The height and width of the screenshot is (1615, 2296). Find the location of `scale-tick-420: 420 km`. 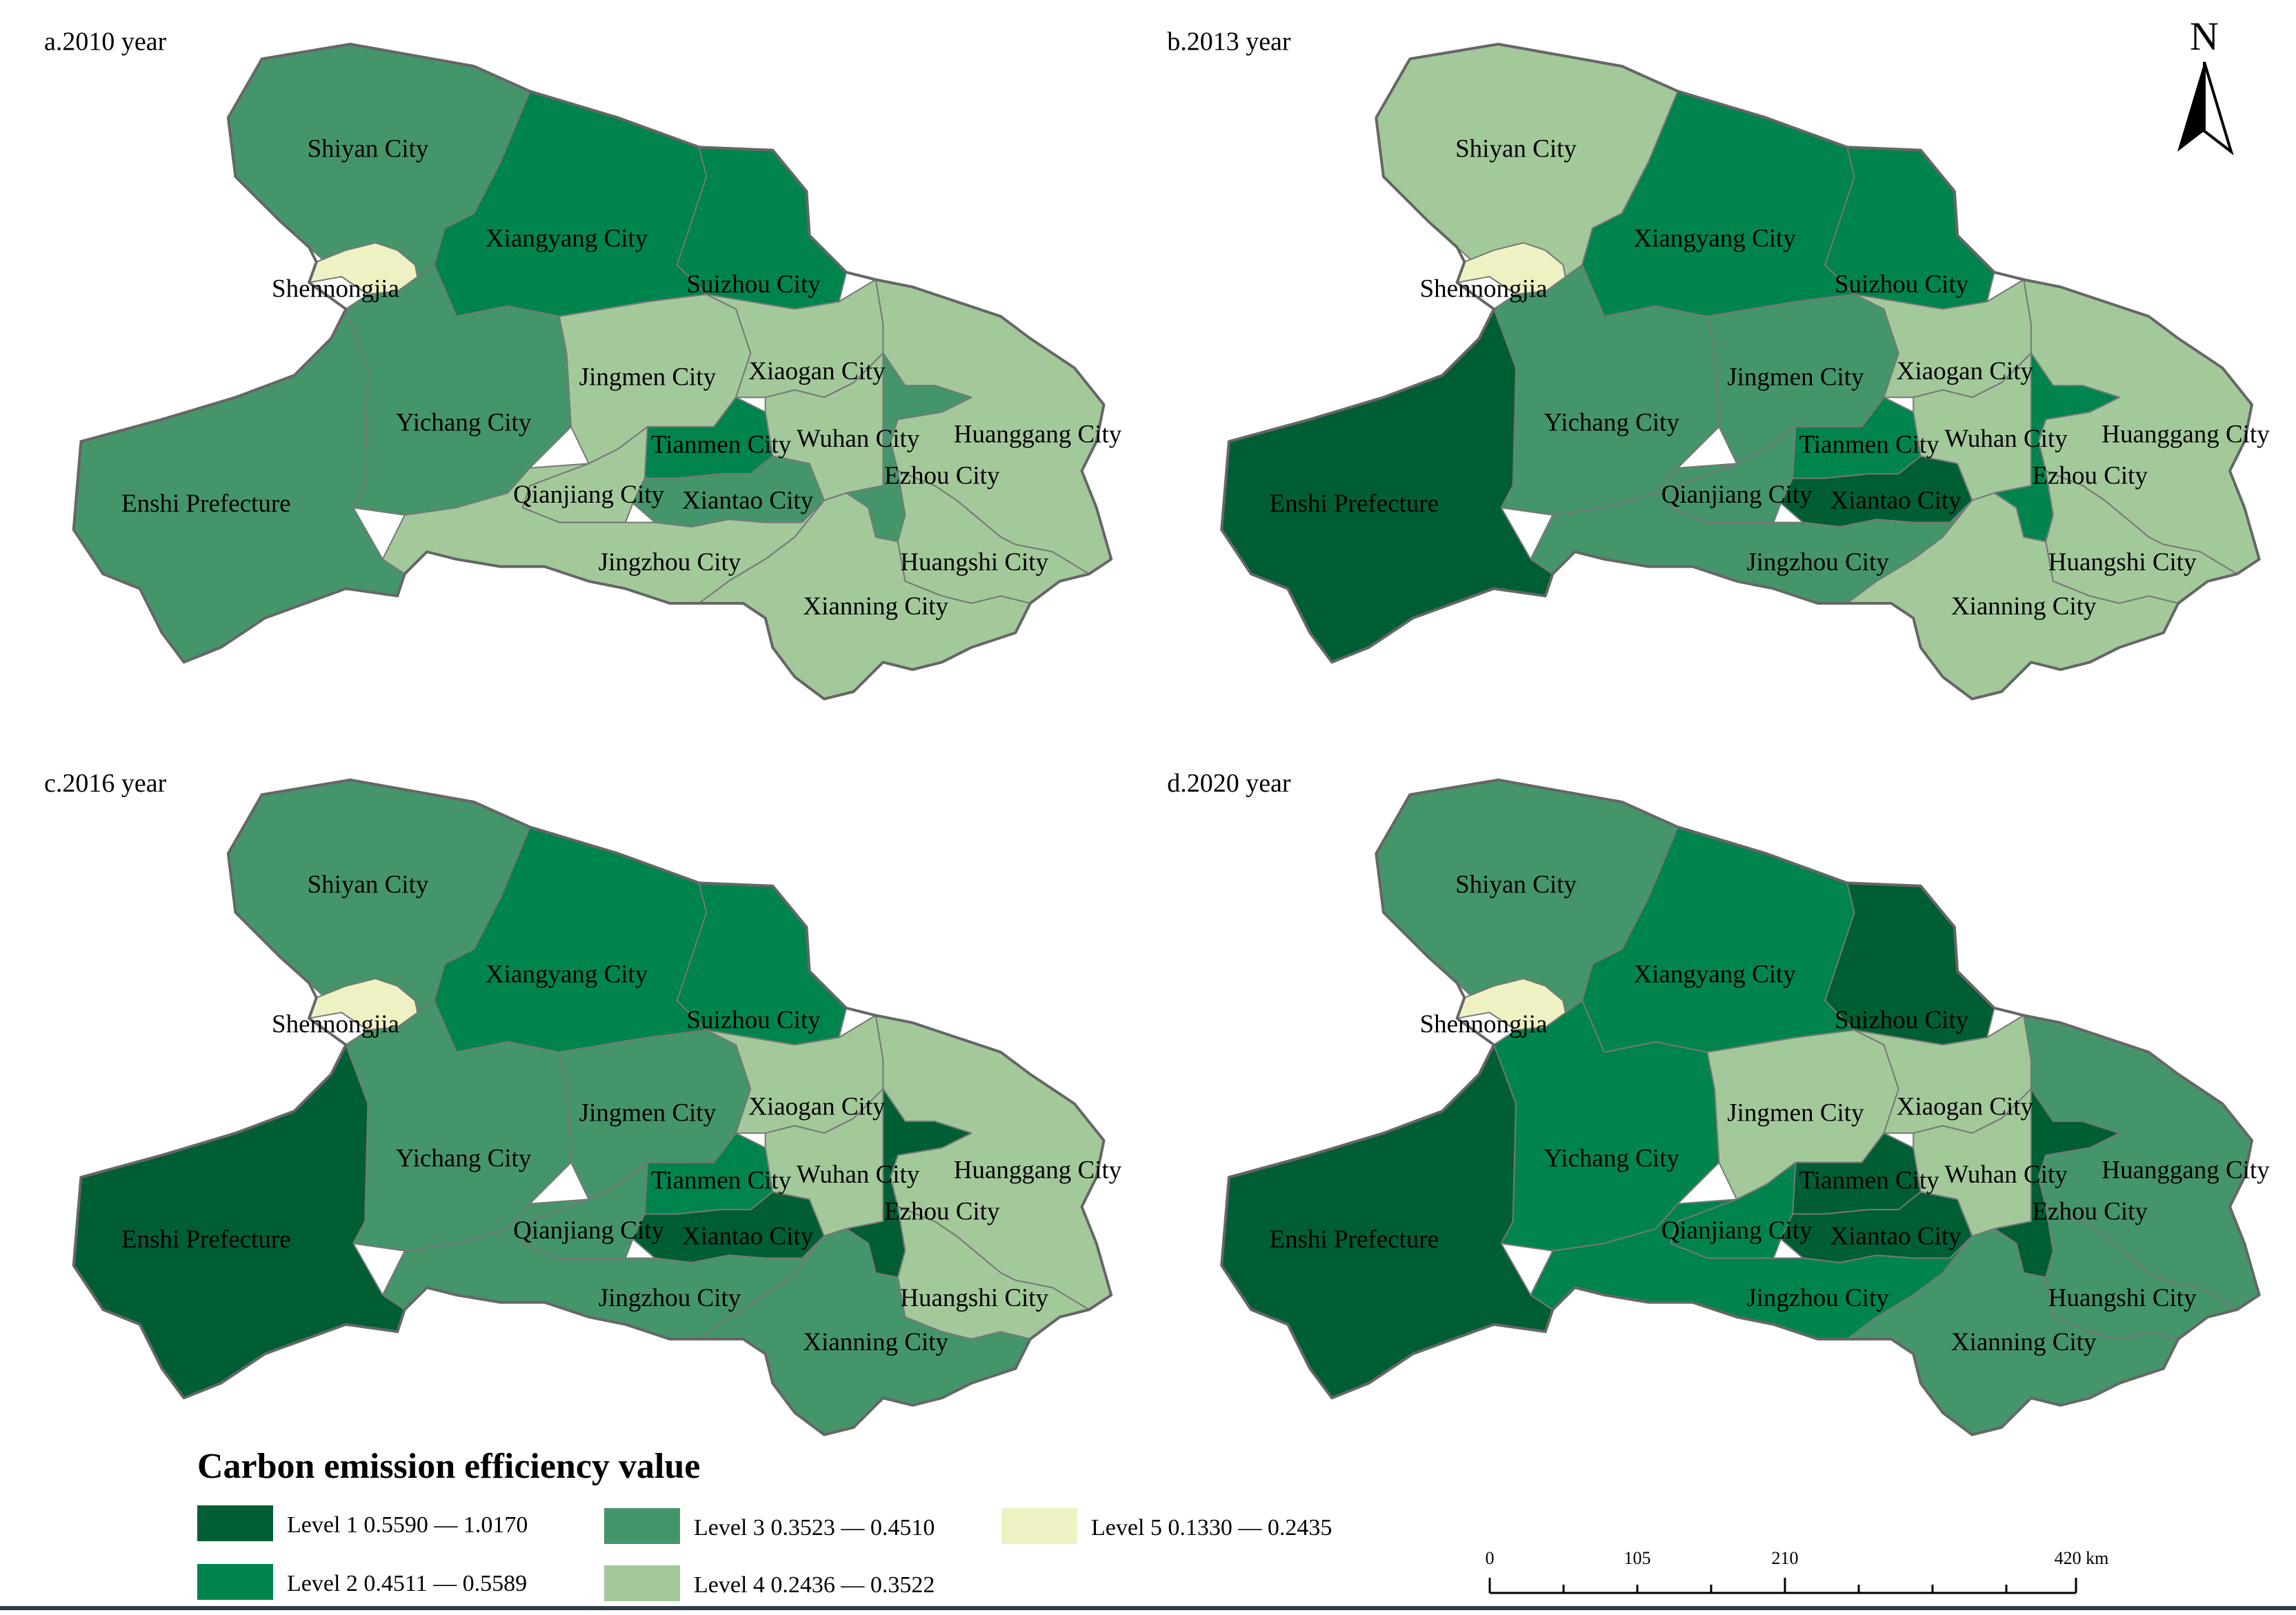

scale-tick-420: 420 km is located at coordinates (2082, 1558).